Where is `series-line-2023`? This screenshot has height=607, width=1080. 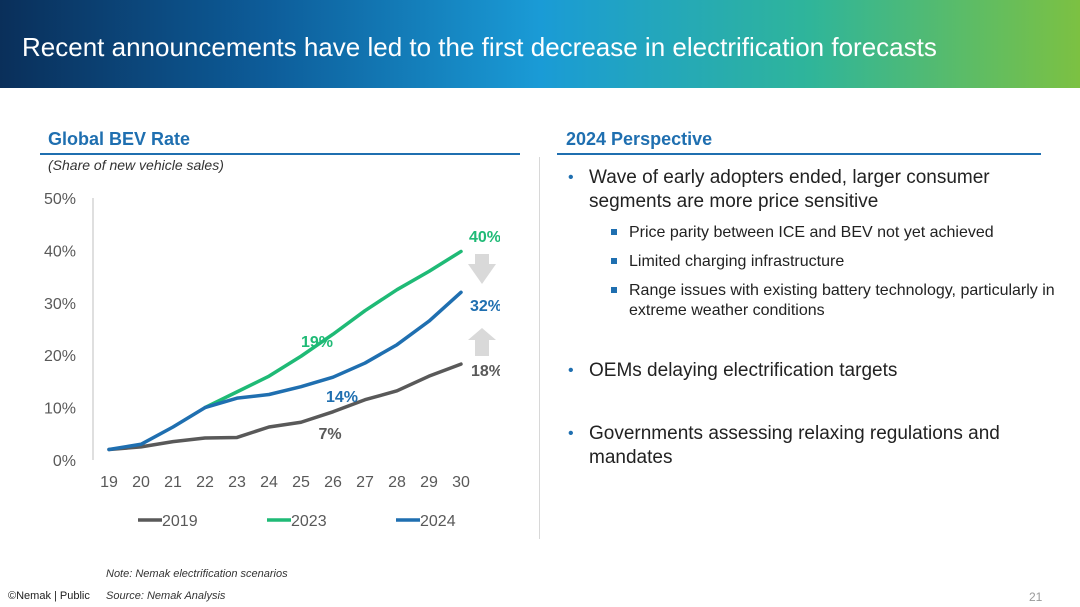 series-line-2023 is located at coordinates (333, 329).